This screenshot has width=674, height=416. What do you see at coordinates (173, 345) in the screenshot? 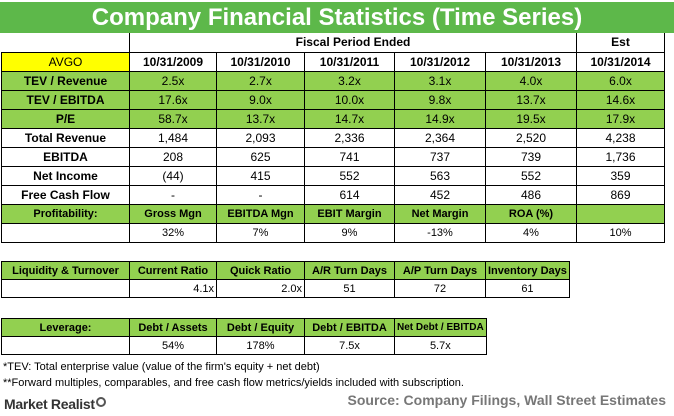
I see `value-cell: 54%` at bounding box center [173, 345].